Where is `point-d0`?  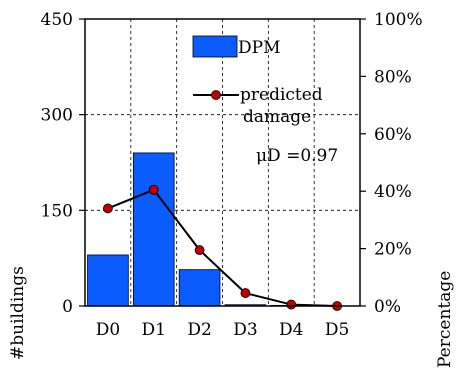 point-d0 is located at coordinates (108, 208).